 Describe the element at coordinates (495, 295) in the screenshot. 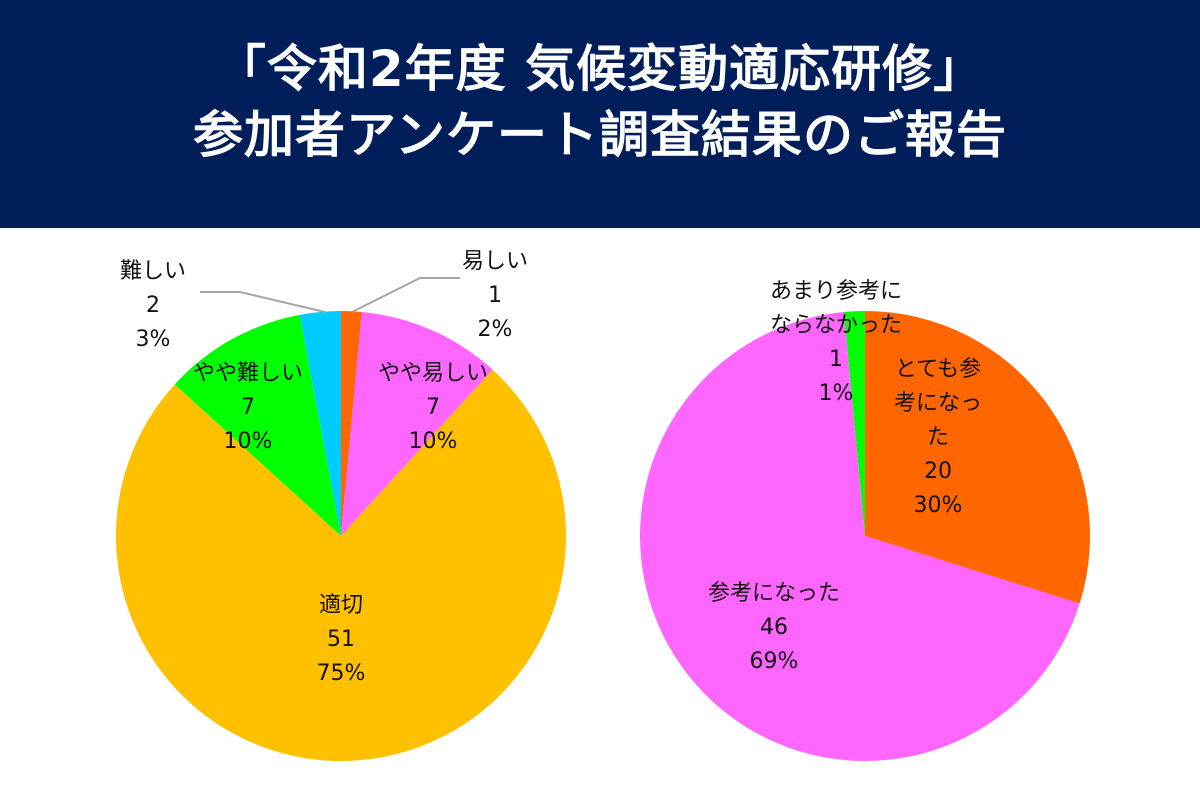

I see `slice-label: 易しい 1 2%` at that location.